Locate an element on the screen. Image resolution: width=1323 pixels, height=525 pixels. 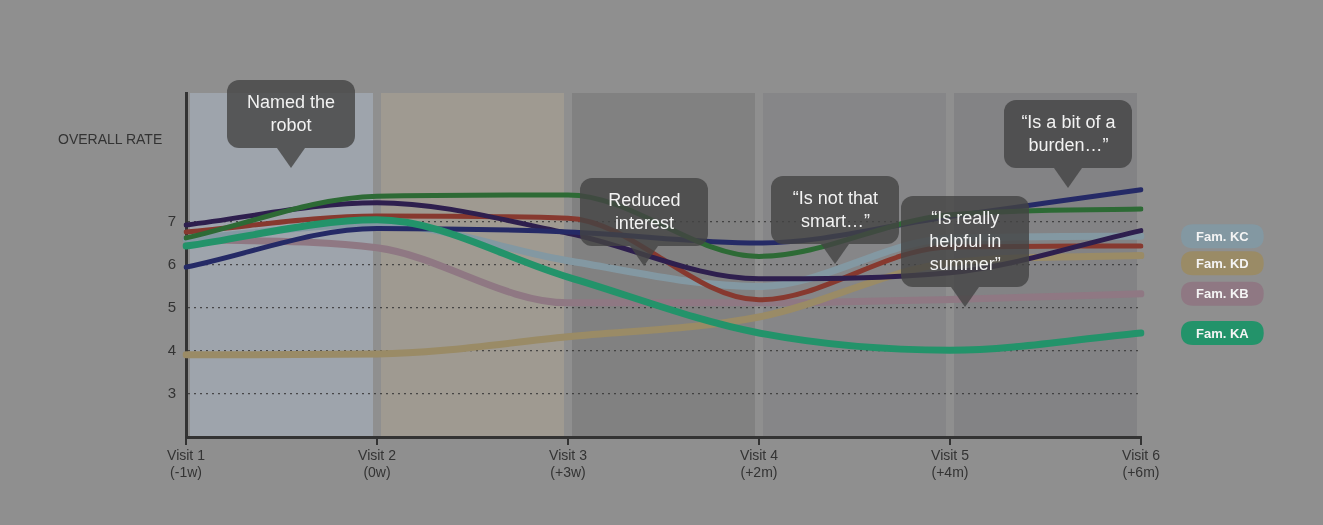
text: Fam. KA is located at coordinates (1223, 333).